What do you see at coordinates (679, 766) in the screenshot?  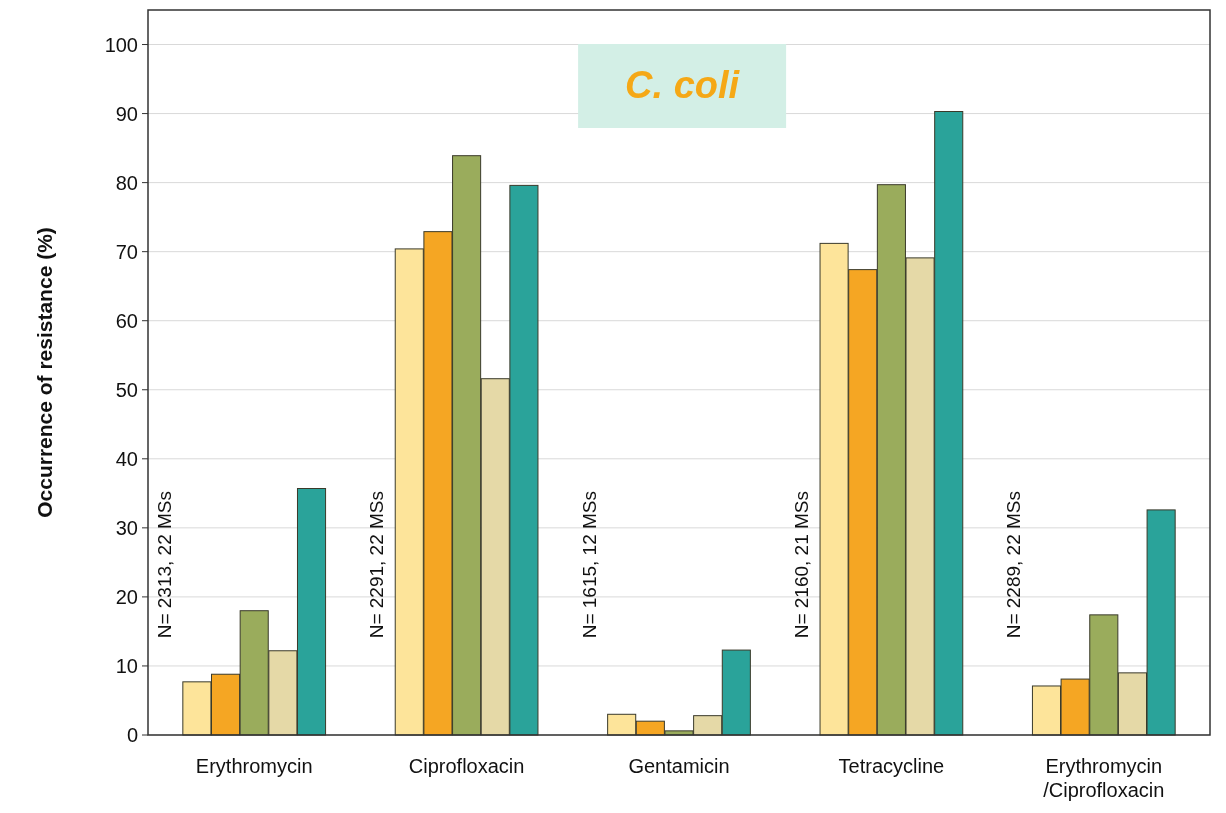 I see `x-tick-label: Gentamicin` at bounding box center [679, 766].